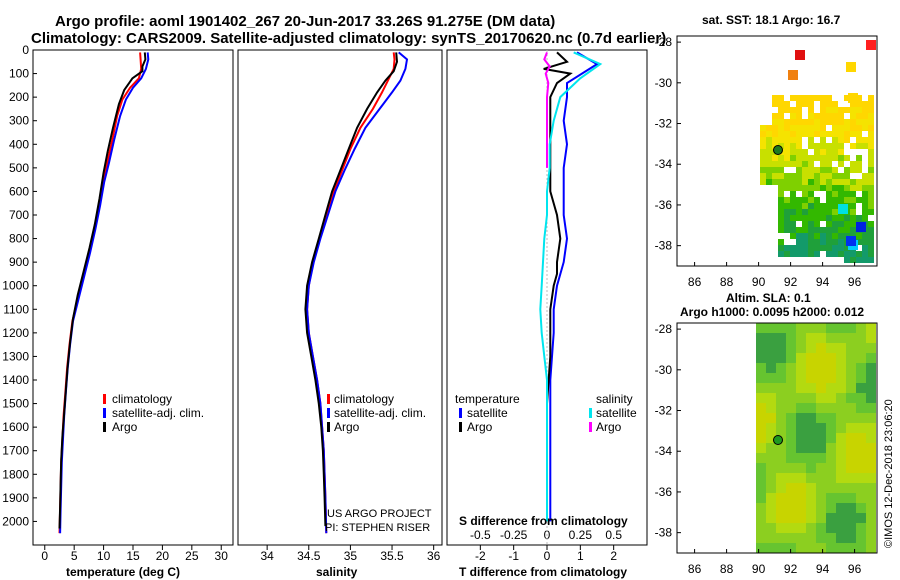 The height and width of the screenshot is (580, 900). Describe the element at coordinates (777, 151) in the screenshot. I see `sst-map-frame` at that location.